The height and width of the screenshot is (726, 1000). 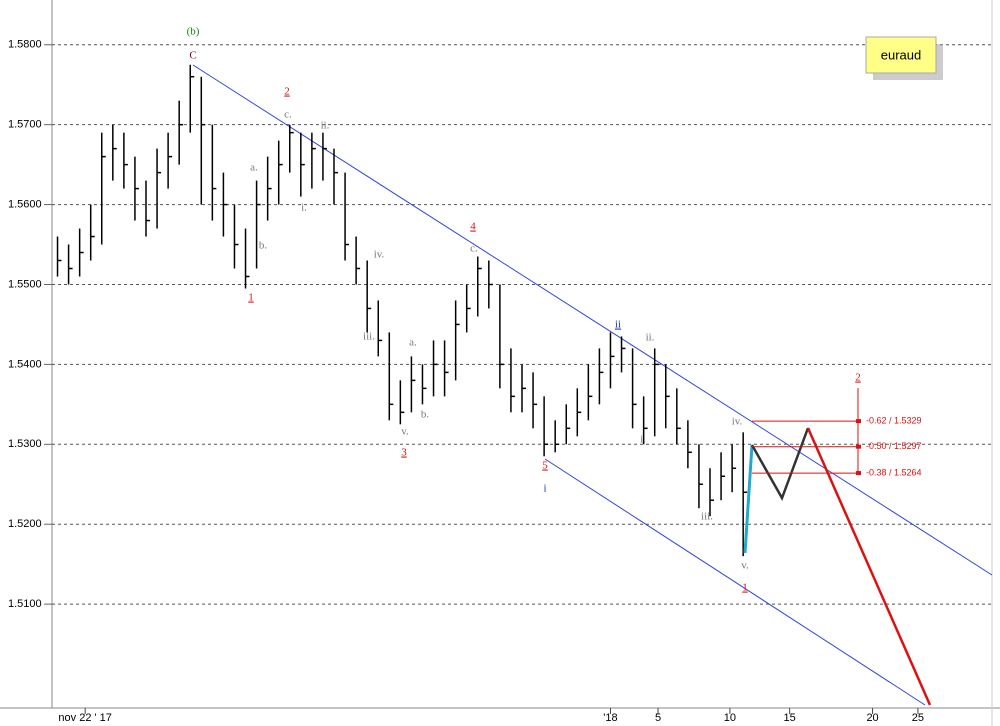 I want to click on wave-label: 3, so click(x=404, y=453).